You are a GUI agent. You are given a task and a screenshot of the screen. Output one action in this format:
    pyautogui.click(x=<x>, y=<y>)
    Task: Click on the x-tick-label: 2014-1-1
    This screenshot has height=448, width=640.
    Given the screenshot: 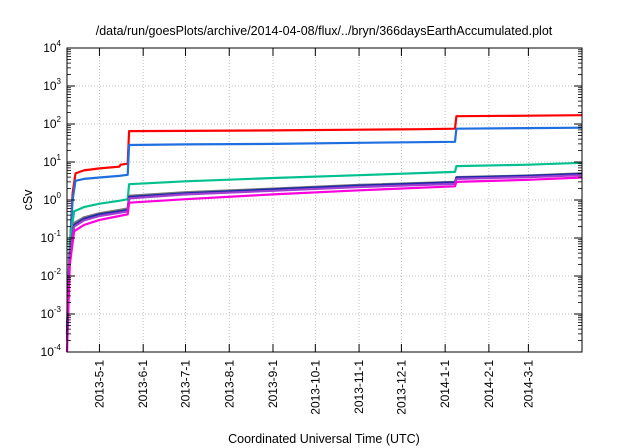 What is the action you would take?
    pyautogui.click(x=445, y=384)
    